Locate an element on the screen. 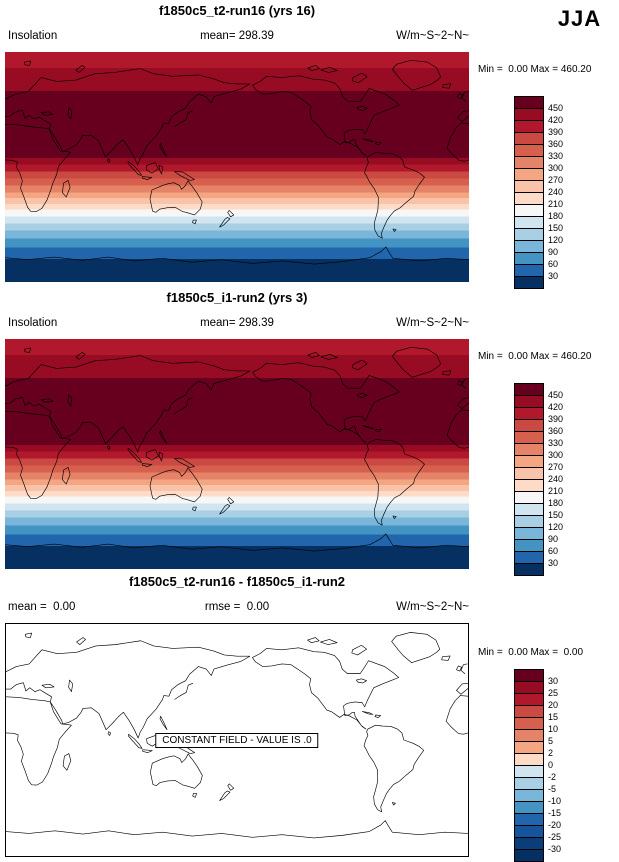  stats-row: mean = 0.00 rmse = 0.00 W/m~S~2~N~ is located at coordinates (237, 608).